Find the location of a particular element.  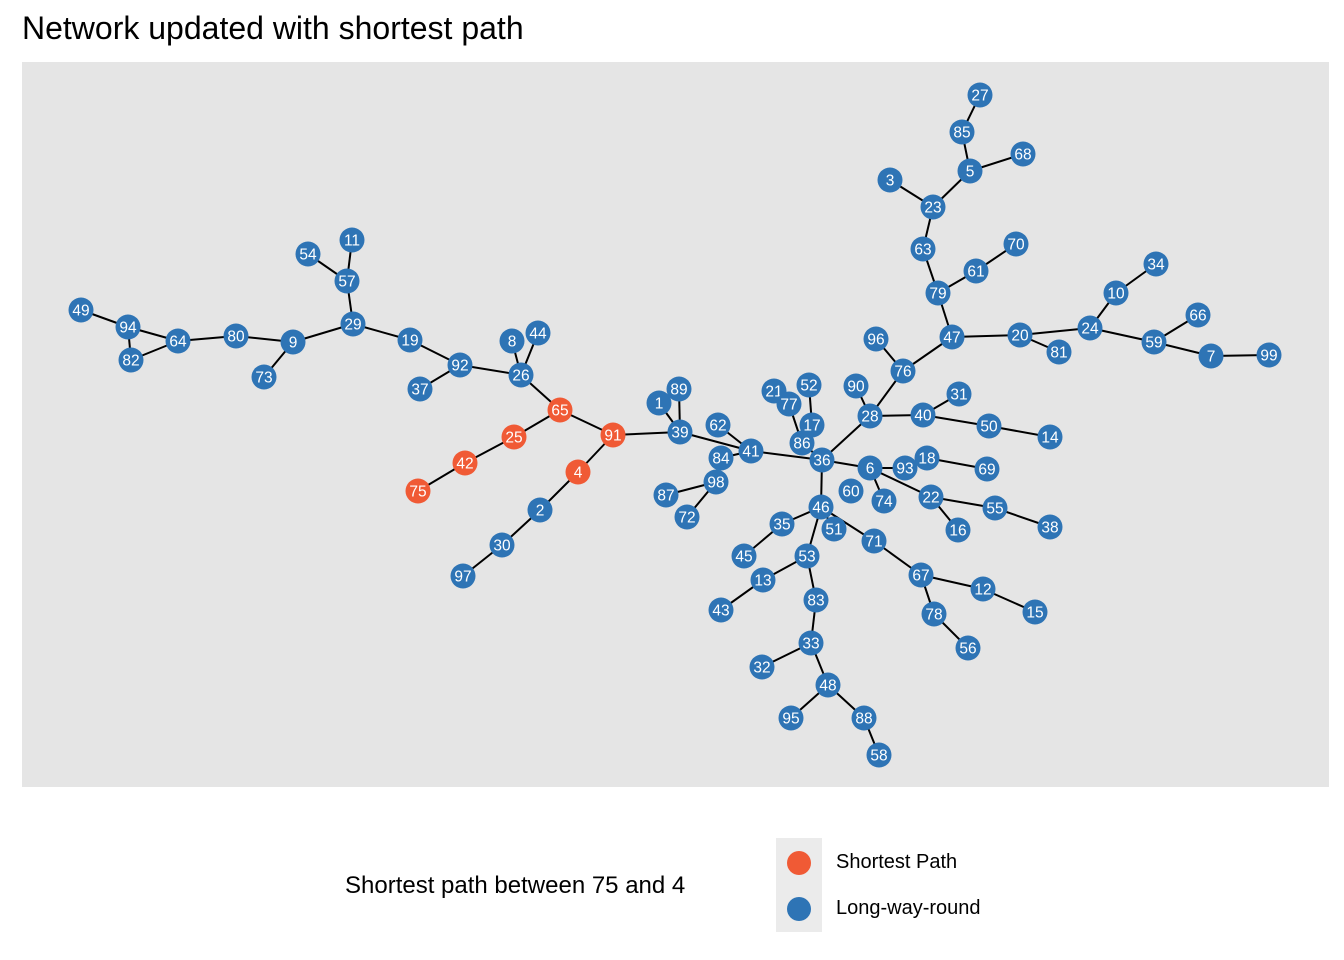

node-label: 39 is located at coordinates (679, 433).